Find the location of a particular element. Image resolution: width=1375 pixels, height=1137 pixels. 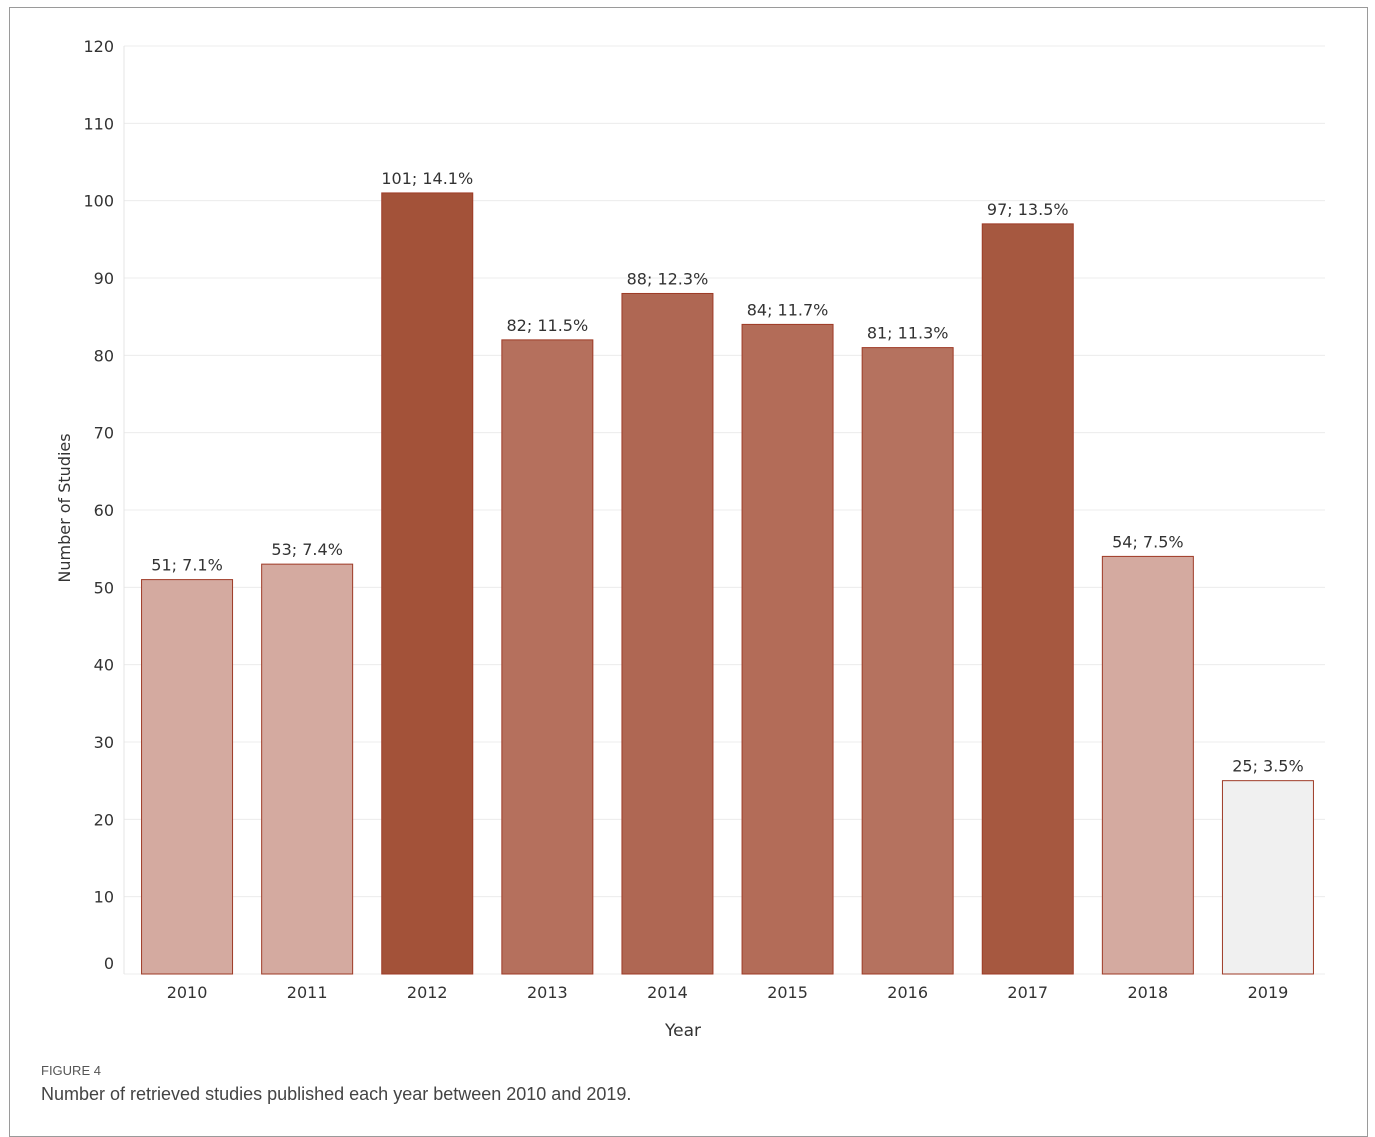

y-tick-label: 50 is located at coordinates (104, 587).